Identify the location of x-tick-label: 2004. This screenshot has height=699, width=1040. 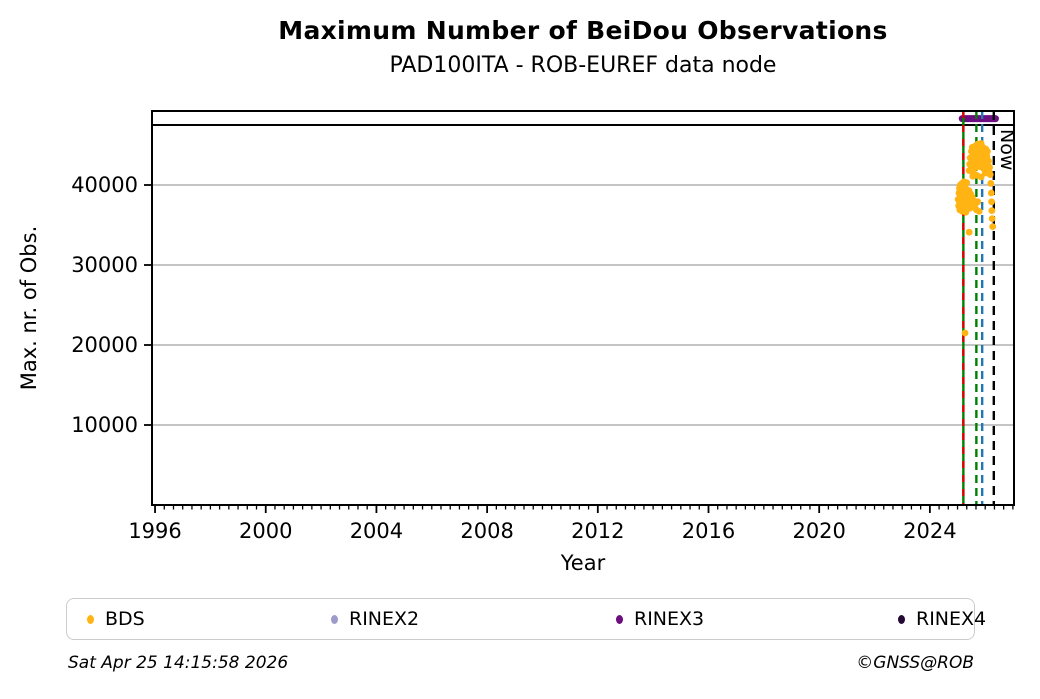
(376, 531).